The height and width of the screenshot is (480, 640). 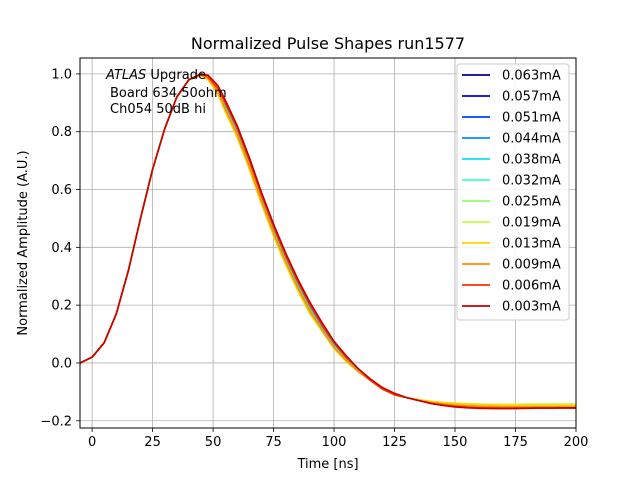 I want to click on legend-label: 0.003mA, so click(x=531, y=307).